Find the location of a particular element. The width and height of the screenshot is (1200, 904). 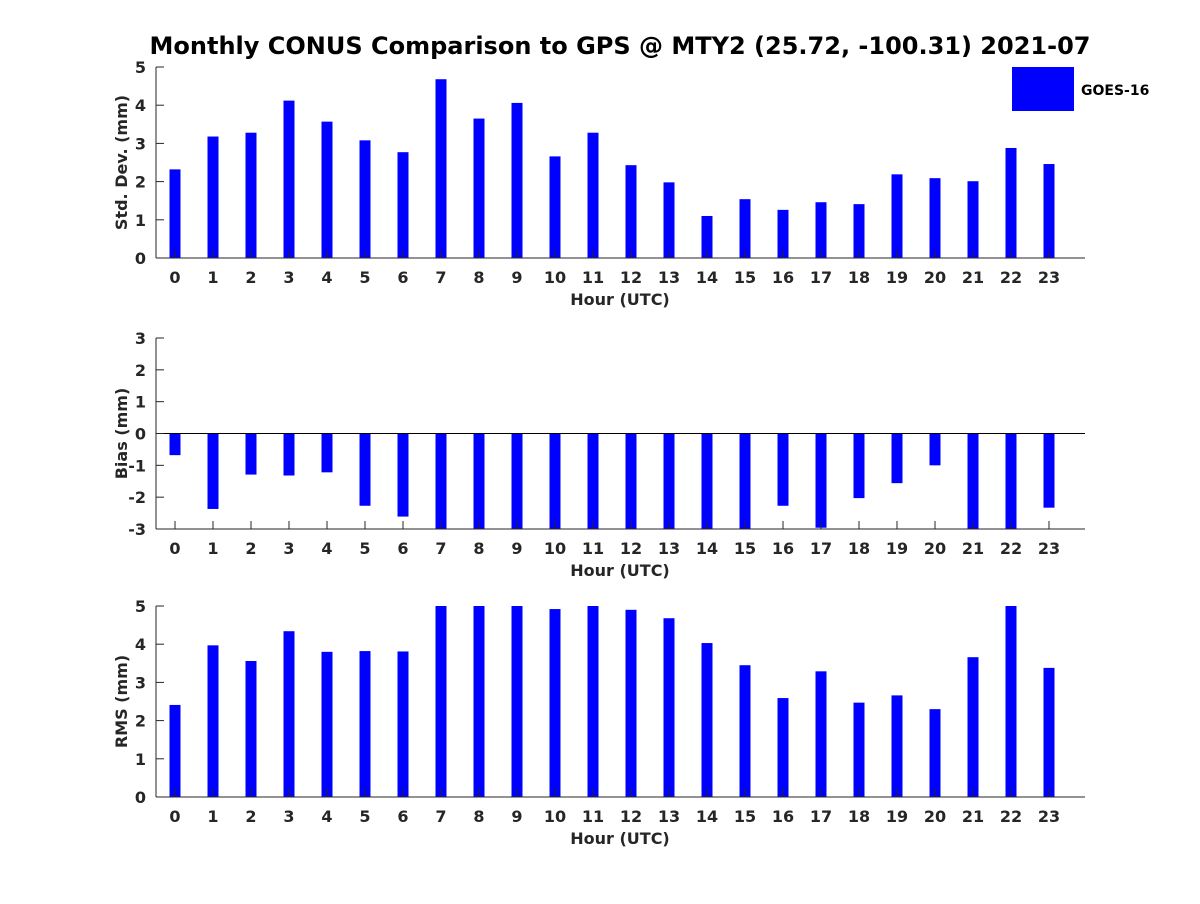

rms-ytick-label: 4 is located at coordinates (140, 644).